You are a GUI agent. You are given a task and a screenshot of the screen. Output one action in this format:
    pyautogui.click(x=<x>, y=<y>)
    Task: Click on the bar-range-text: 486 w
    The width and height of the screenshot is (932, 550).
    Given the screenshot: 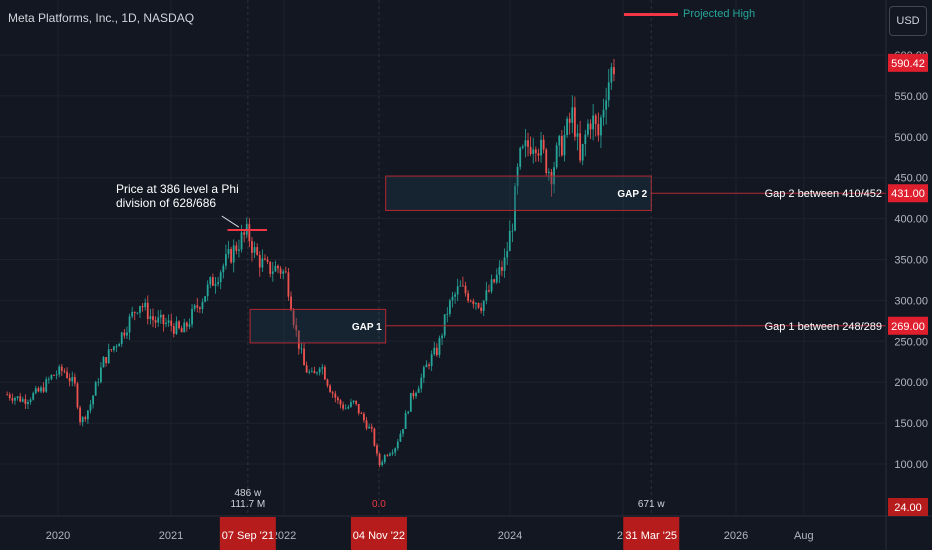 What is the action you would take?
    pyautogui.click(x=247, y=493)
    